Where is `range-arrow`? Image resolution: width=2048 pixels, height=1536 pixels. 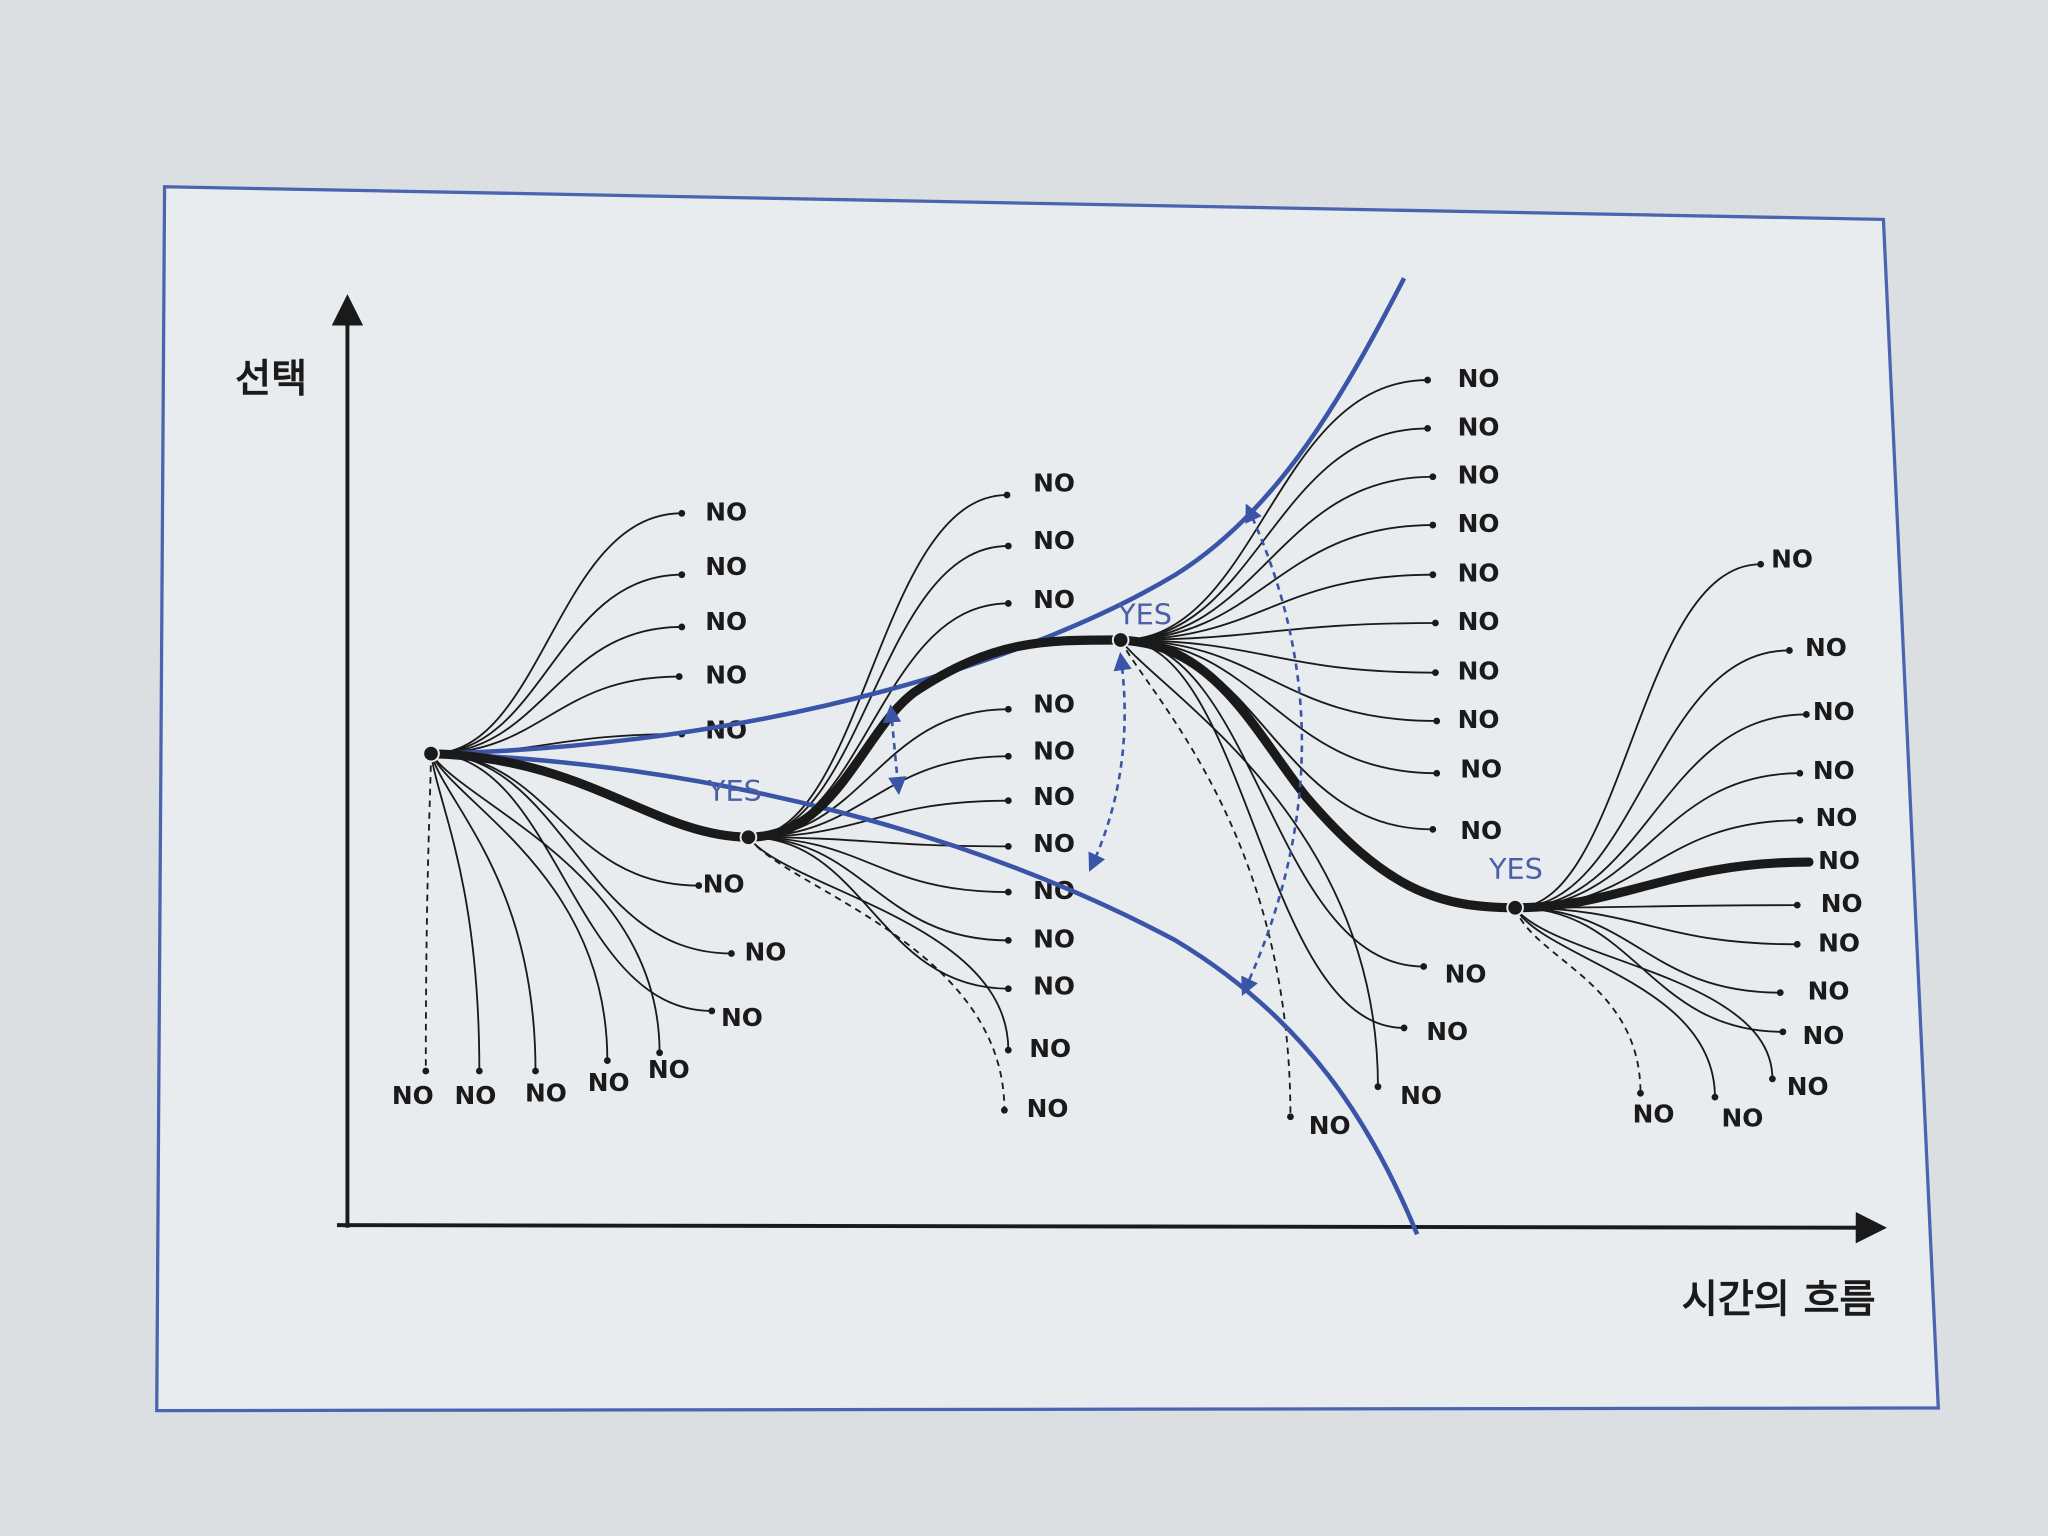 range-arrow is located at coordinates (1272, 749).